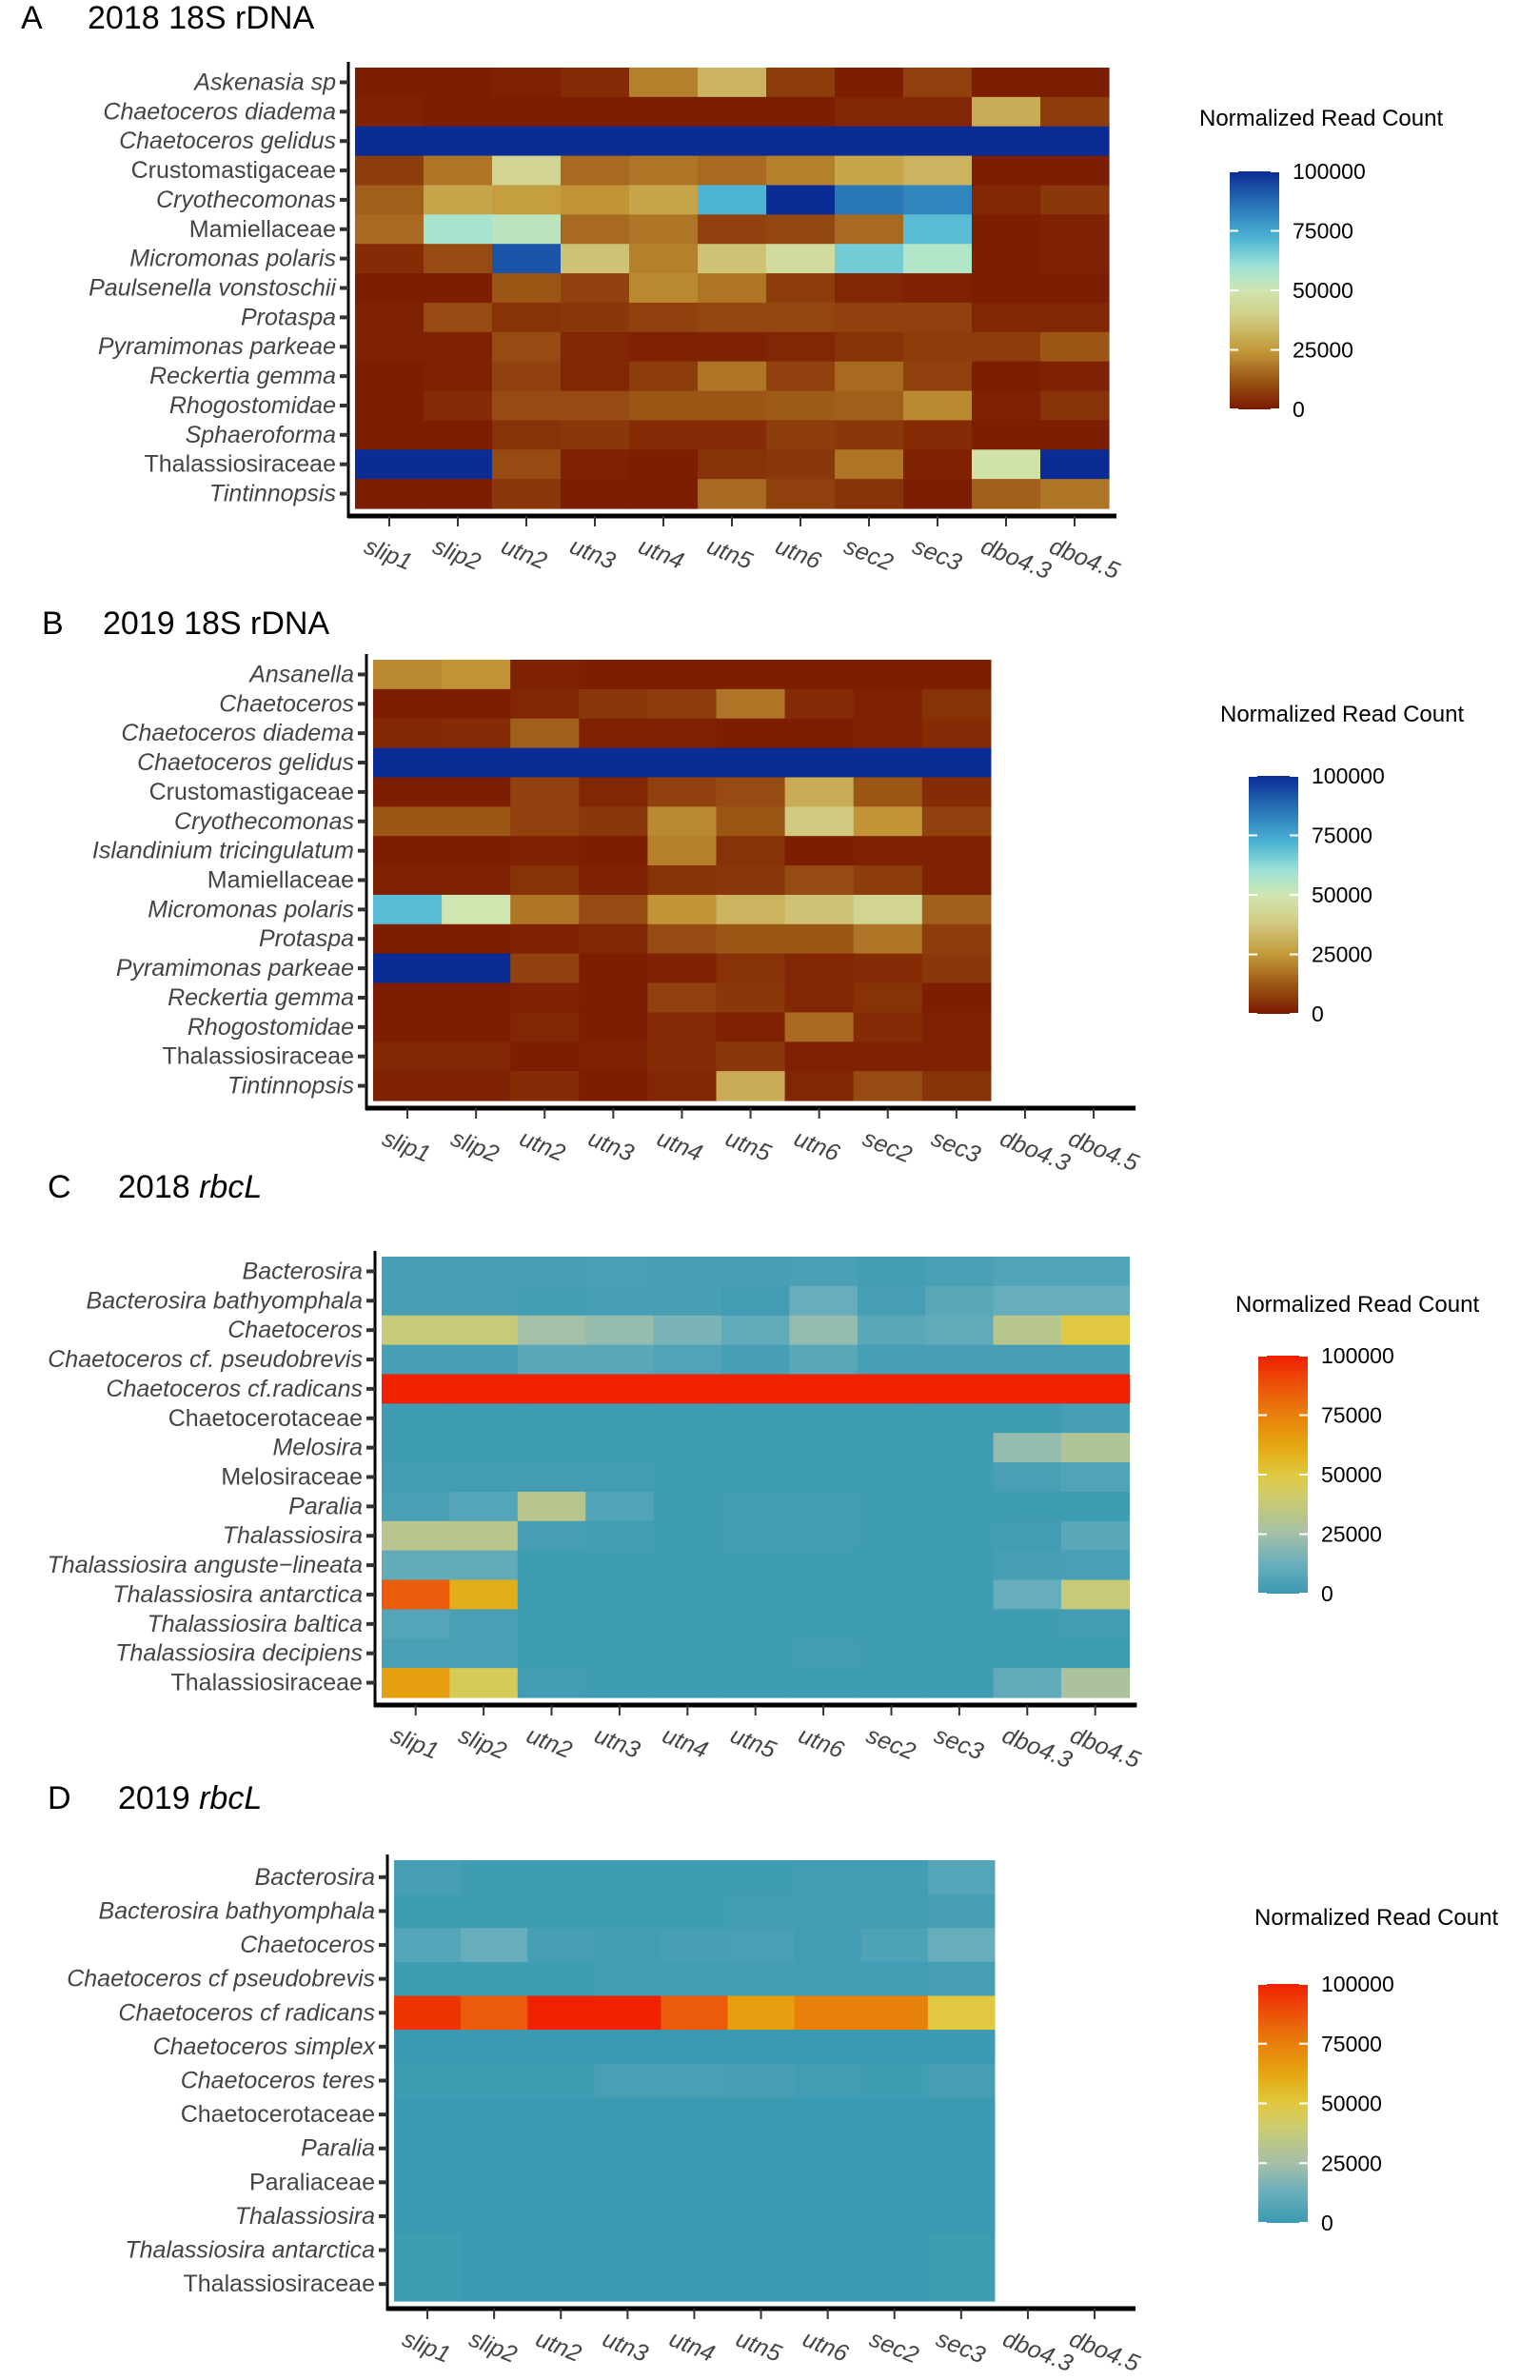 This screenshot has width=1540, height=2380. What do you see at coordinates (1075, 464) in the screenshot?
I see `heatmap-cell: Thalassiosiraceae / dbo4.5: 100000` at bounding box center [1075, 464].